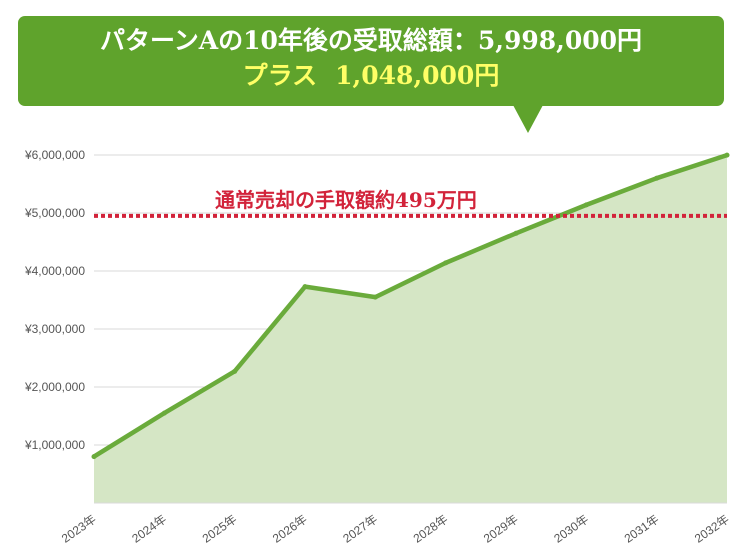 This screenshot has width=740, height=560. I want to click on headline-plus-label: プラス, so click(280, 75).